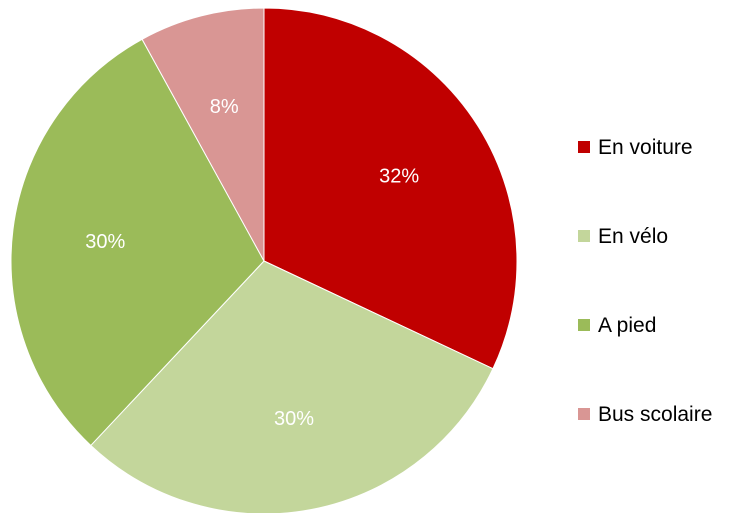 This screenshot has width=731, height=513. What do you see at coordinates (584, 147) in the screenshot?
I see `legend-swatch-en-voiture` at bounding box center [584, 147].